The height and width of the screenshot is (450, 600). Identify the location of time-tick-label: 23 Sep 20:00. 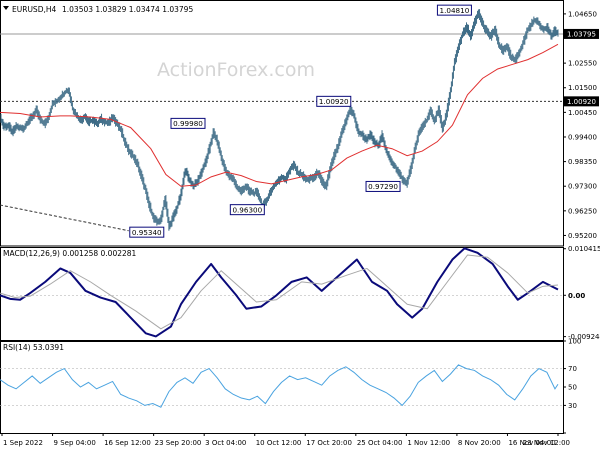
(178, 443).